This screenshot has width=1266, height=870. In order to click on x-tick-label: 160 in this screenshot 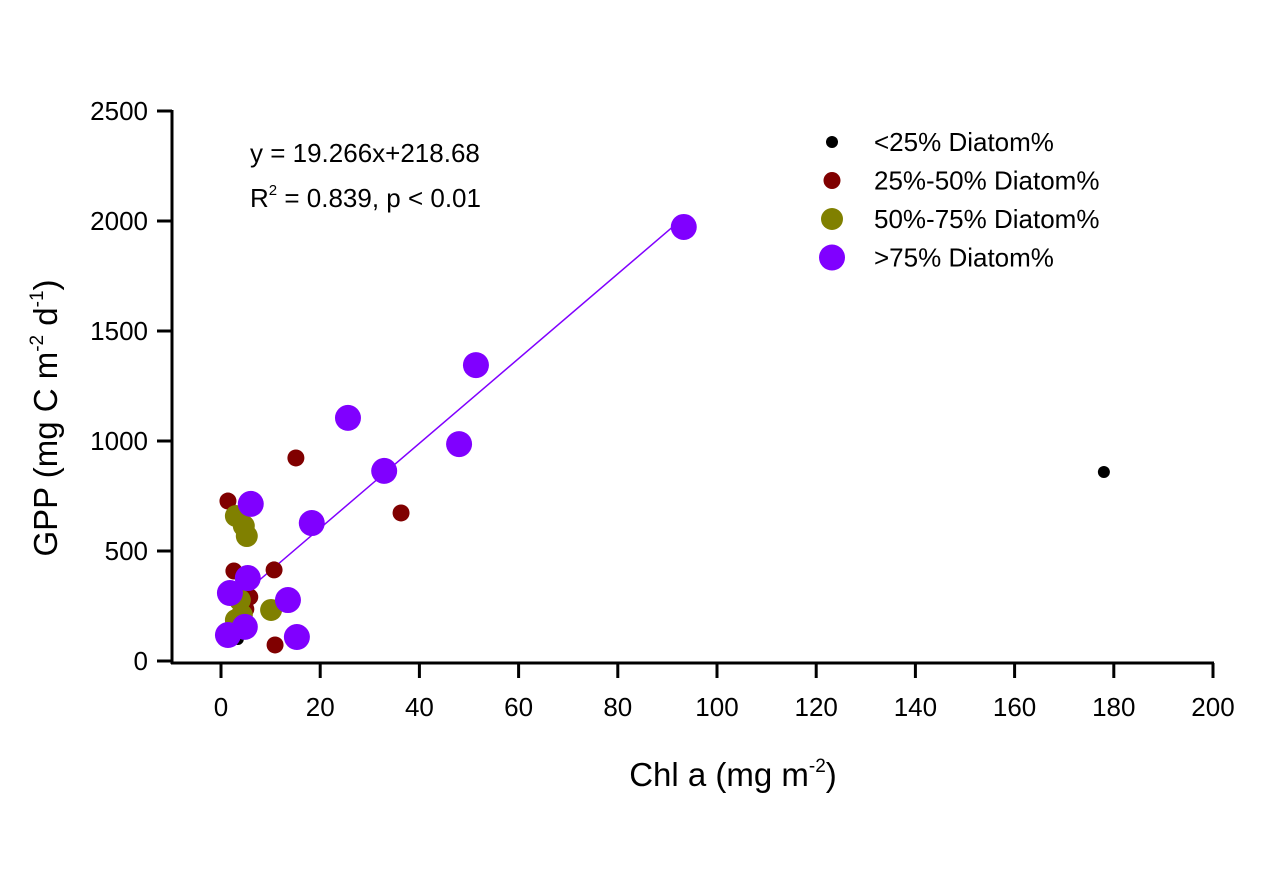, I will do `click(1014, 707)`.